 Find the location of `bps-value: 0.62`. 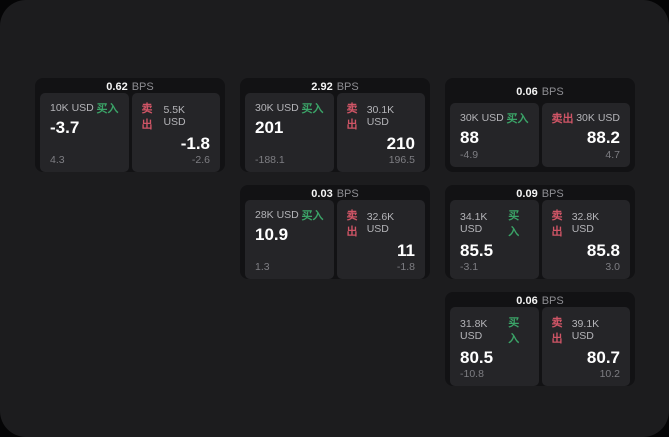

bps-value: 0.62 is located at coordinates (117, 87).